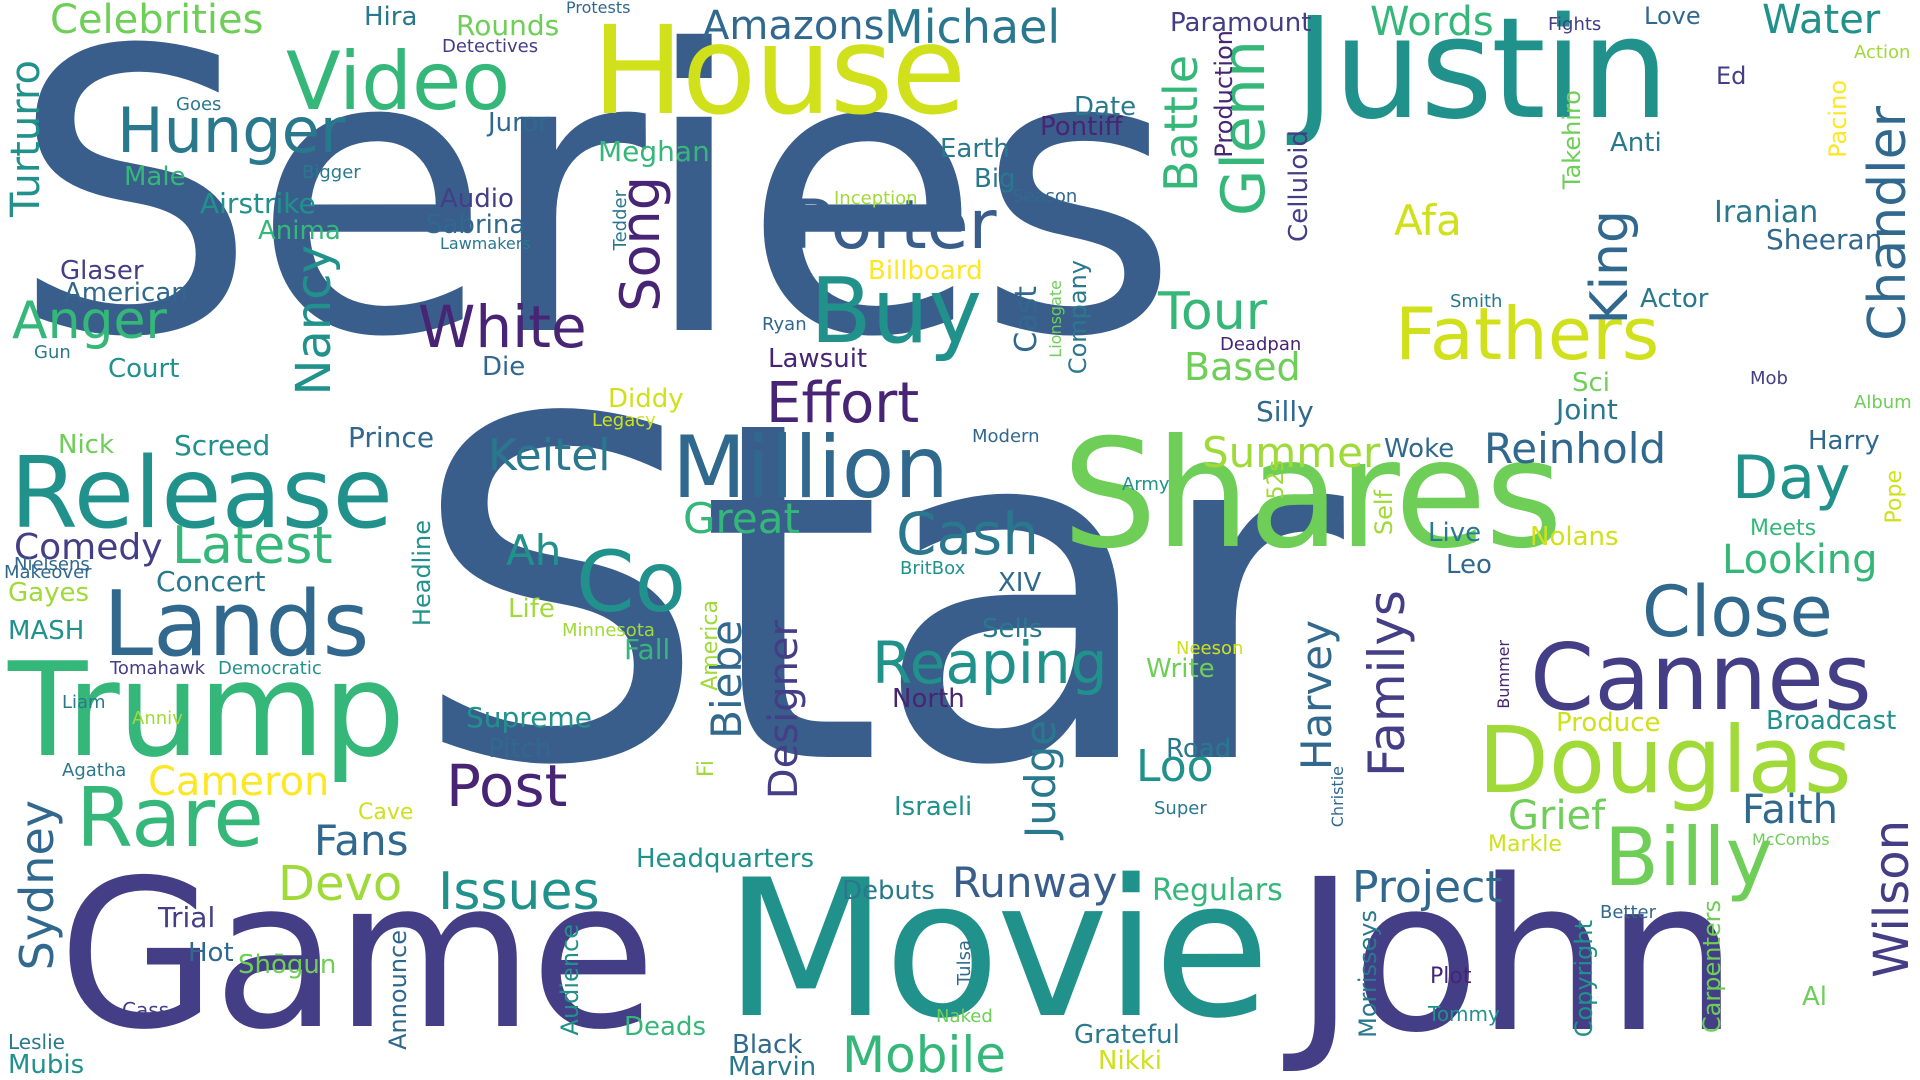 This screenshot has height=1080, width=1920. I want to click on word-hot: Hot, so click(211, 953).